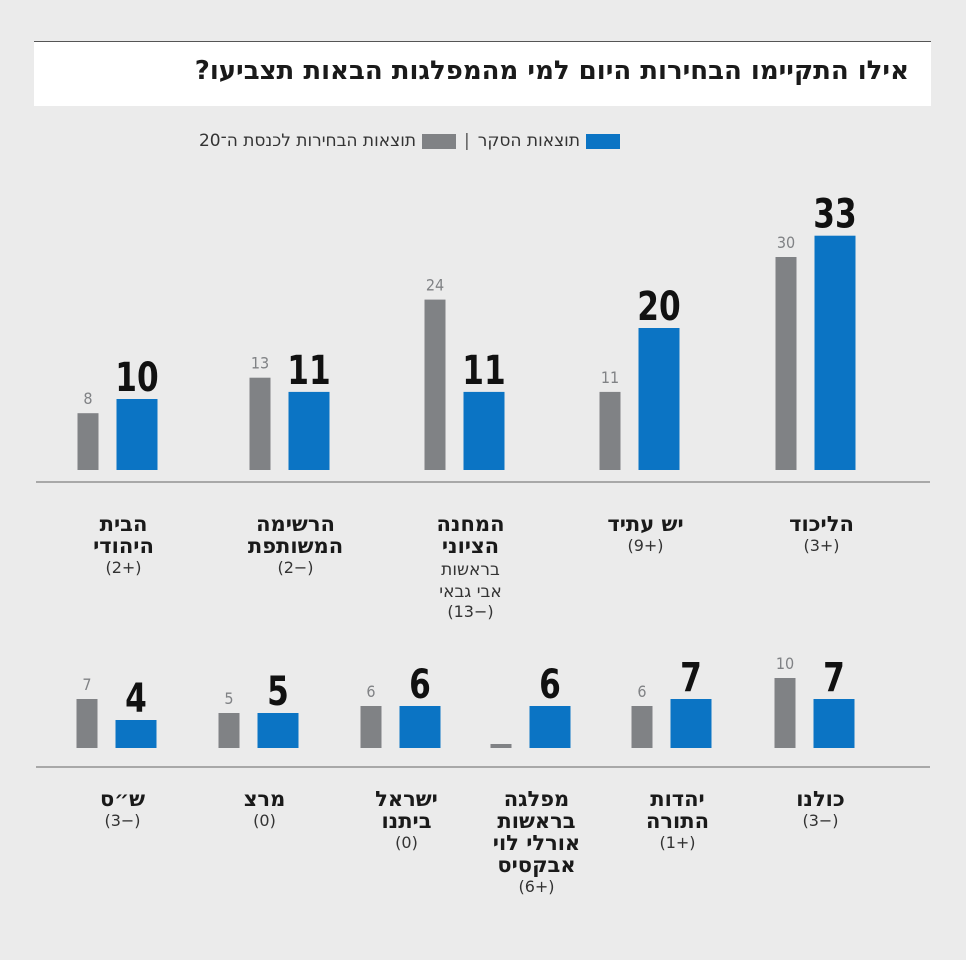 Image resolution: width=966 pixels, height=960 pixels. Describe the element at coordinates (528, 141) in the screenshot. I see `legend-label-poll: תוצאות הסקר` at that location.